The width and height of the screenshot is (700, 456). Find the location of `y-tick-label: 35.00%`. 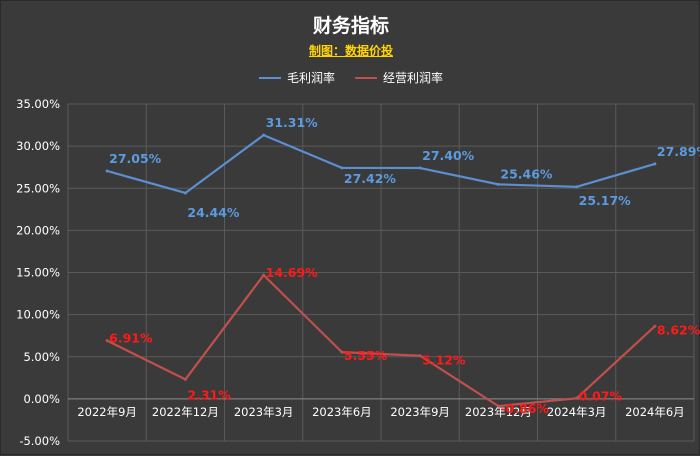

y-tick-label: 35.00% is located at coordinates (38, 104).